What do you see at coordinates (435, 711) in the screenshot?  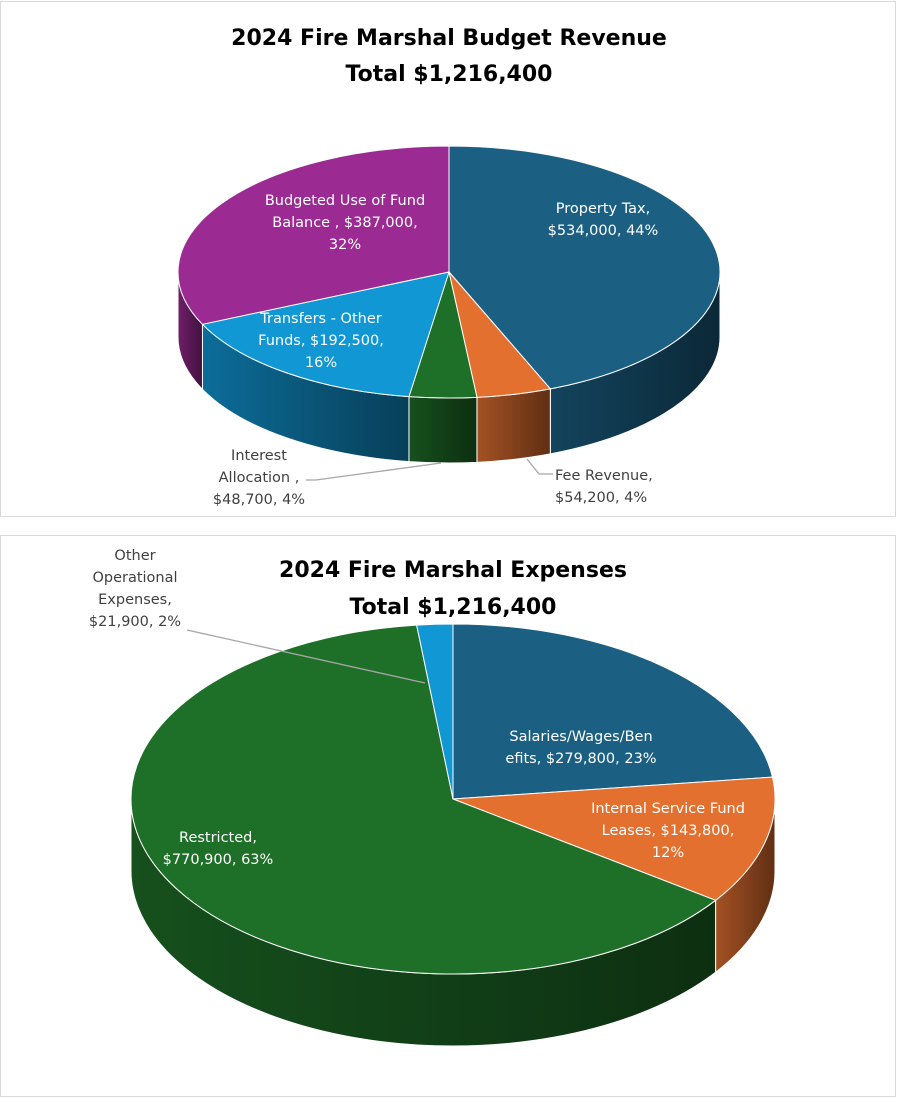 I see `pie-slice-other-operational-expenses` at bounding box center [435, 711].